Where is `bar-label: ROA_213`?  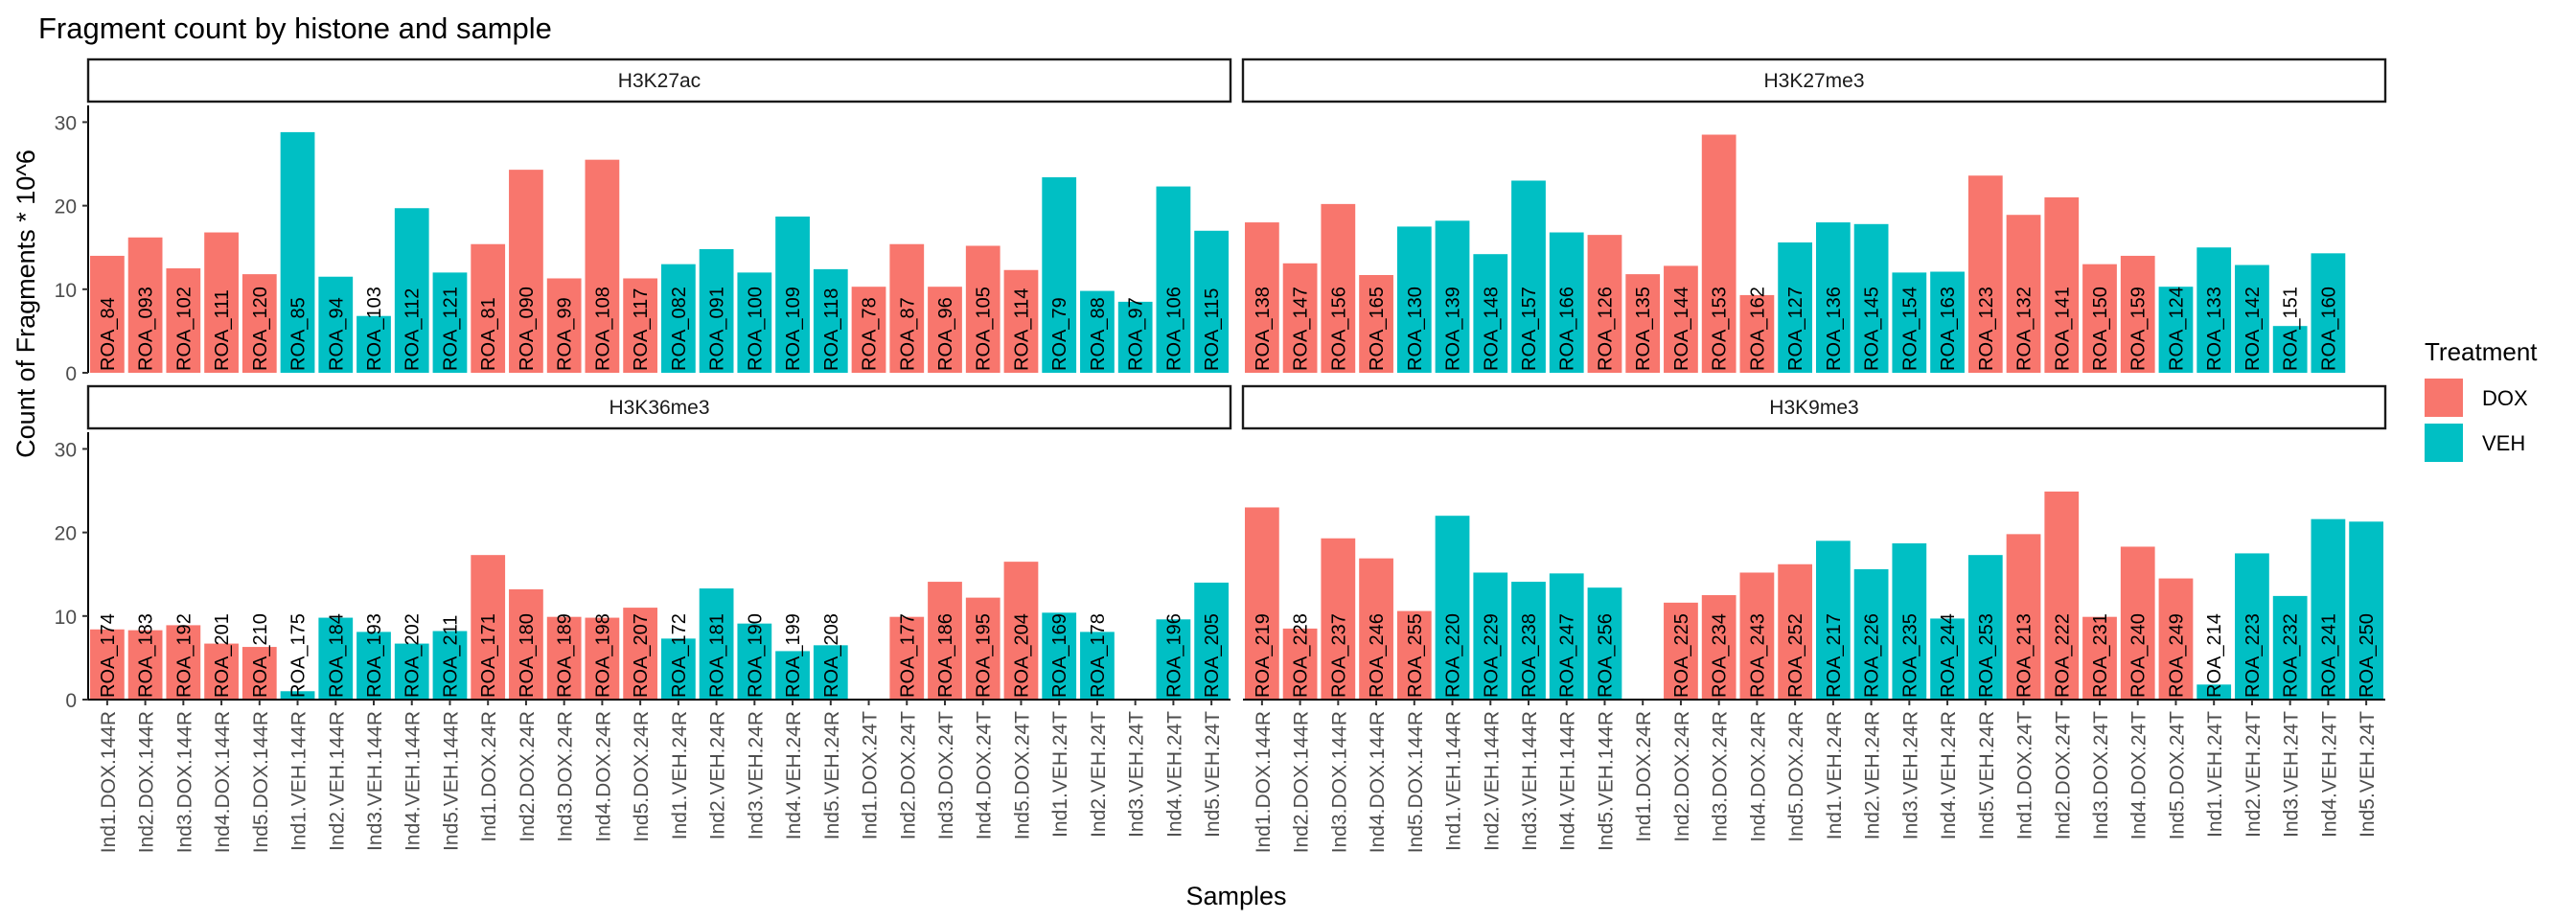 bar-label: ROA_213 is located at coordinates (2025, 655).